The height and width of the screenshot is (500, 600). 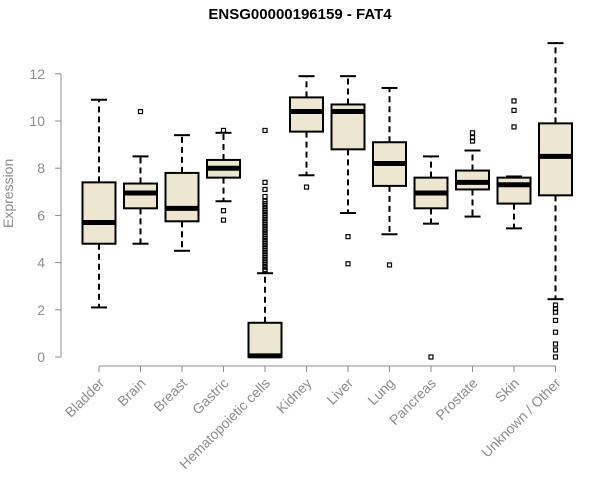 I want to click on box-kidney, so click(x=306, y=132).